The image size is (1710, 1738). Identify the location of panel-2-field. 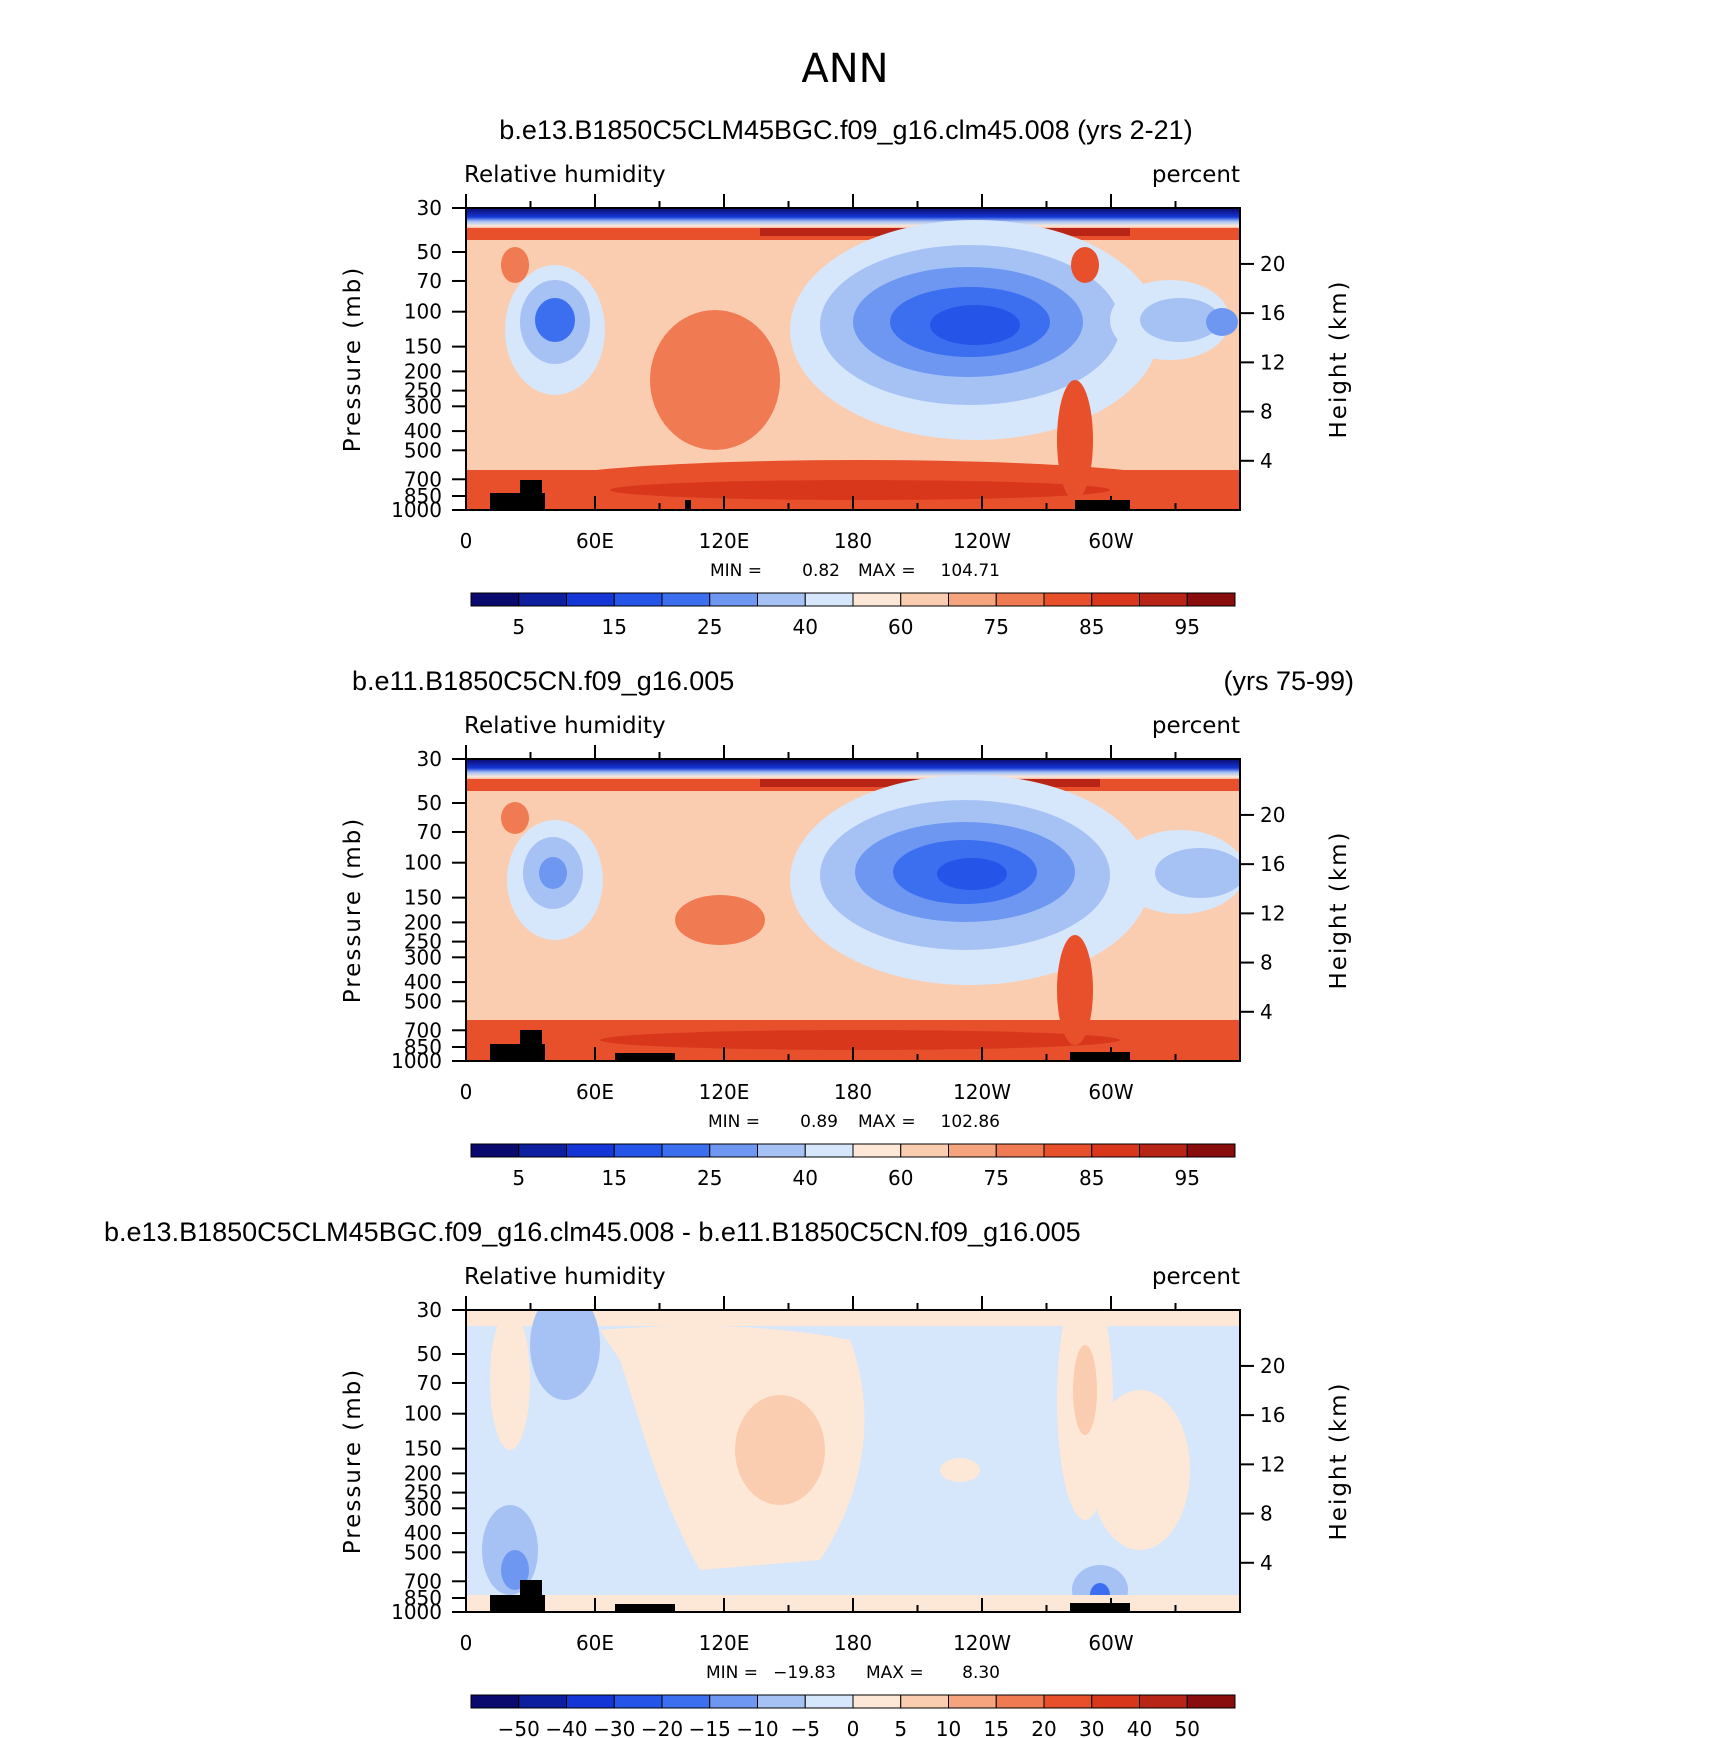
(853, 910).